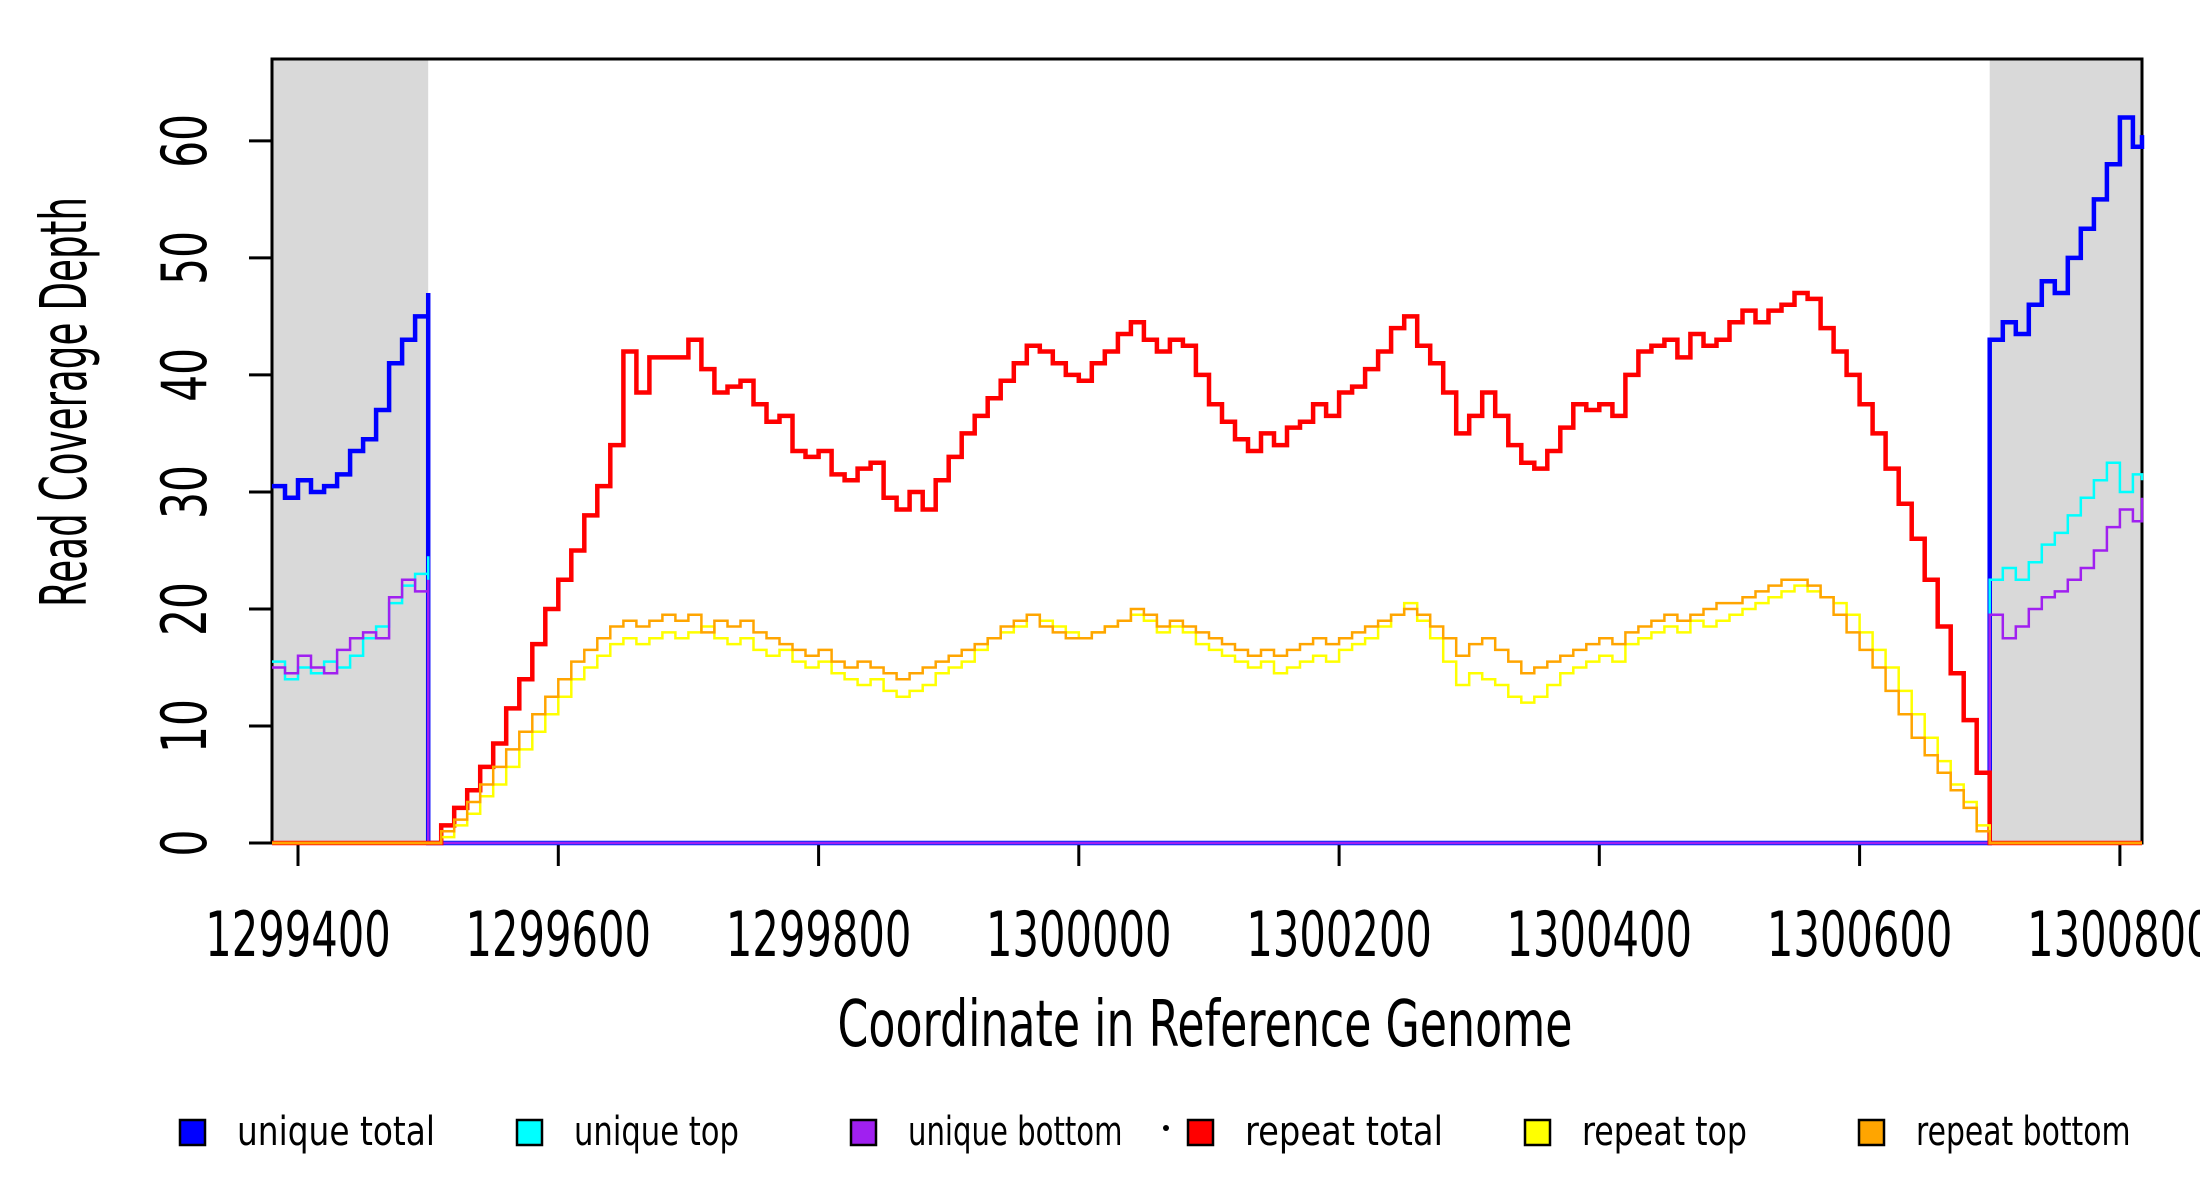  What do you see at coordinates (192, 1132) in the screenshot?
I see `legend-swatch-unique-total` at bounding box center [192, 1132].